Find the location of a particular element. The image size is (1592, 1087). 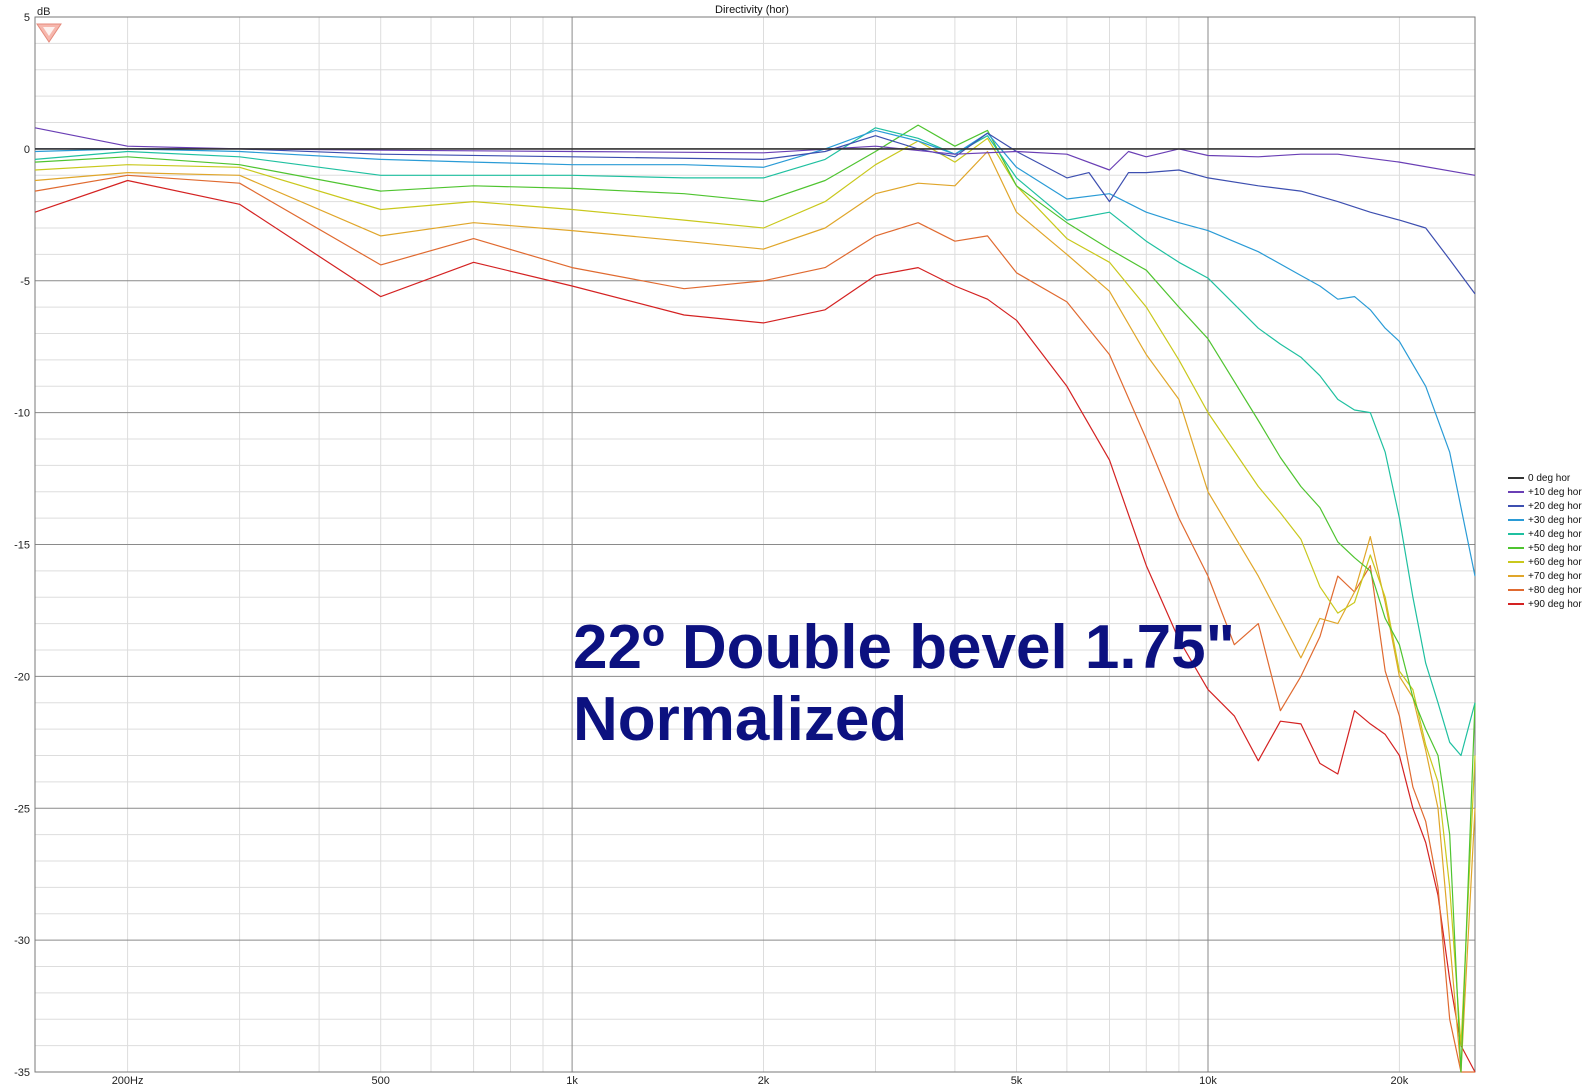

legend-item: +20 deg hor is located at coordinates (1549, 506).